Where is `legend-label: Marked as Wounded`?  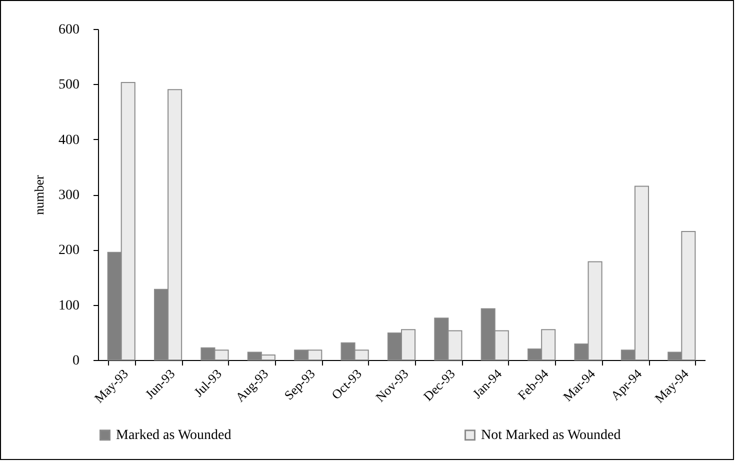
legend-label: Marked as Wounded is located at coordinates (174, 436).